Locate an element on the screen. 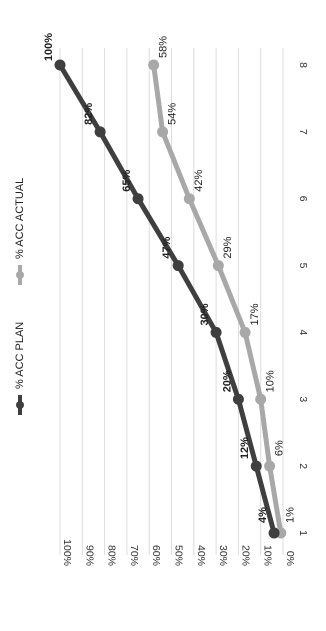 The height and width of the screenshot is (631, 326). y-tick-label: 60% is located at coordinates (156, 555).